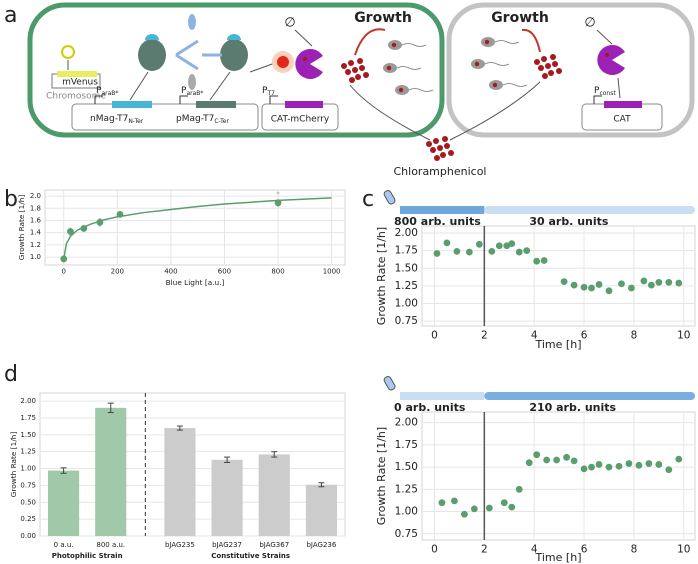 This screenshot has width=698, height=564. What do you see at coordinates (227, 545) in the screenshot?
I see `x-tick-label: bJAG237` at bounding box center [227, 545].